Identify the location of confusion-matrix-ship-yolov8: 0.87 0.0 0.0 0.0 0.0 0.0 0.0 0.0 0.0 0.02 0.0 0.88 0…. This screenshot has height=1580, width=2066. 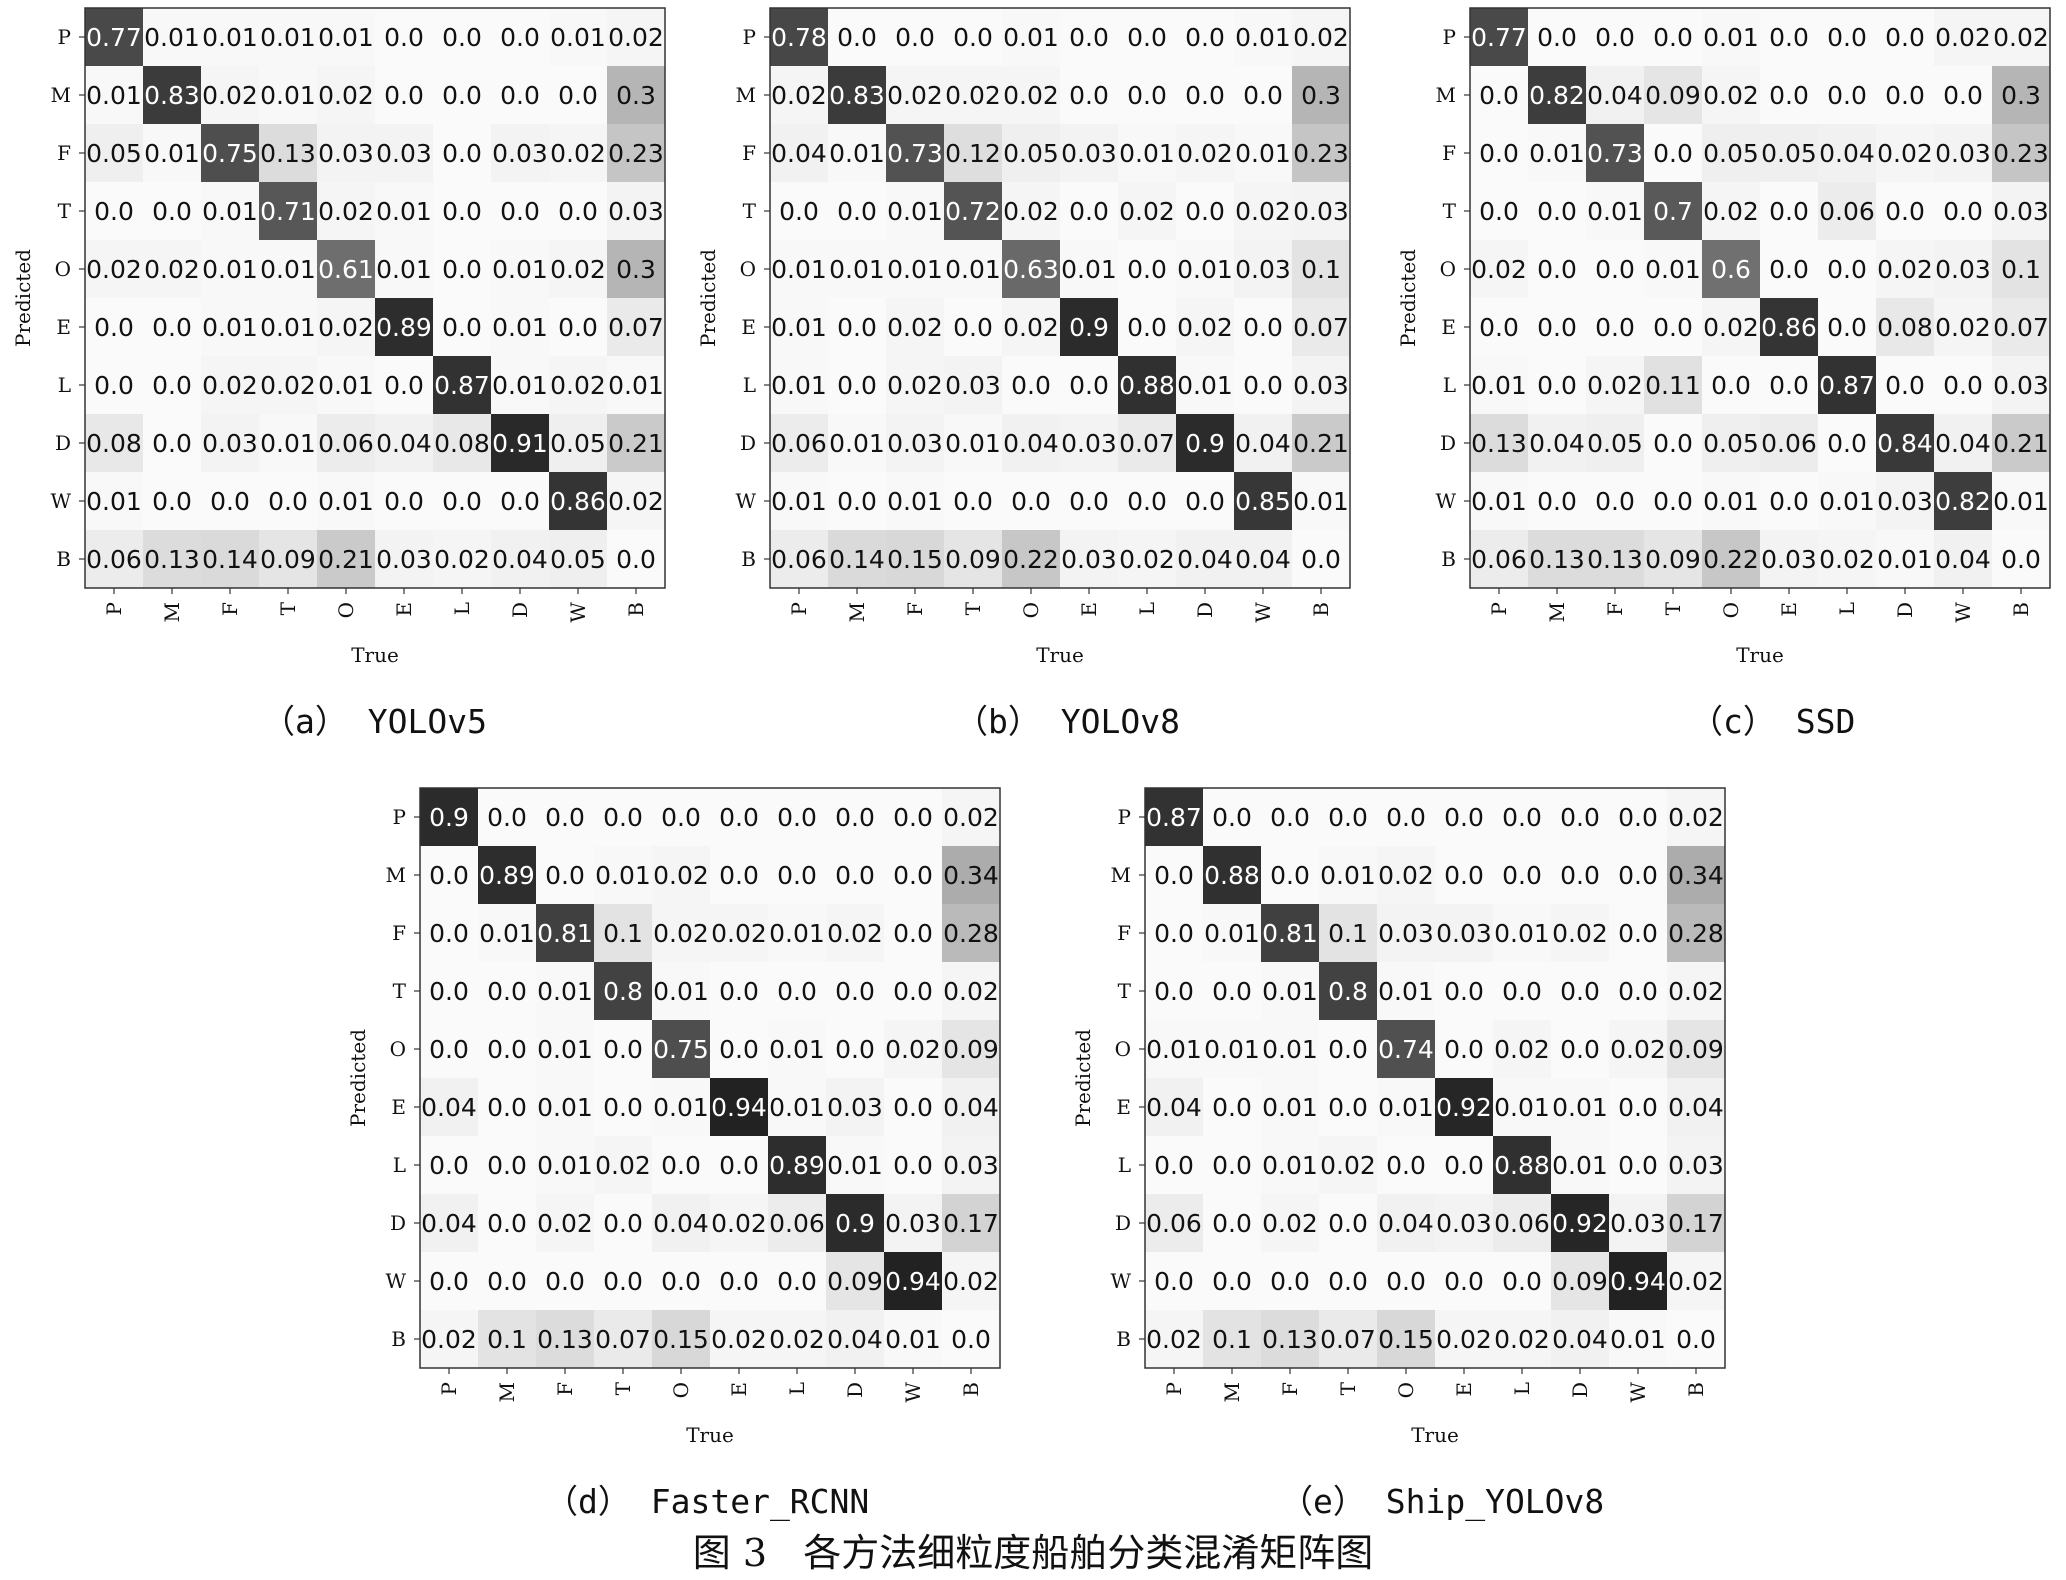
(1400, 1117).